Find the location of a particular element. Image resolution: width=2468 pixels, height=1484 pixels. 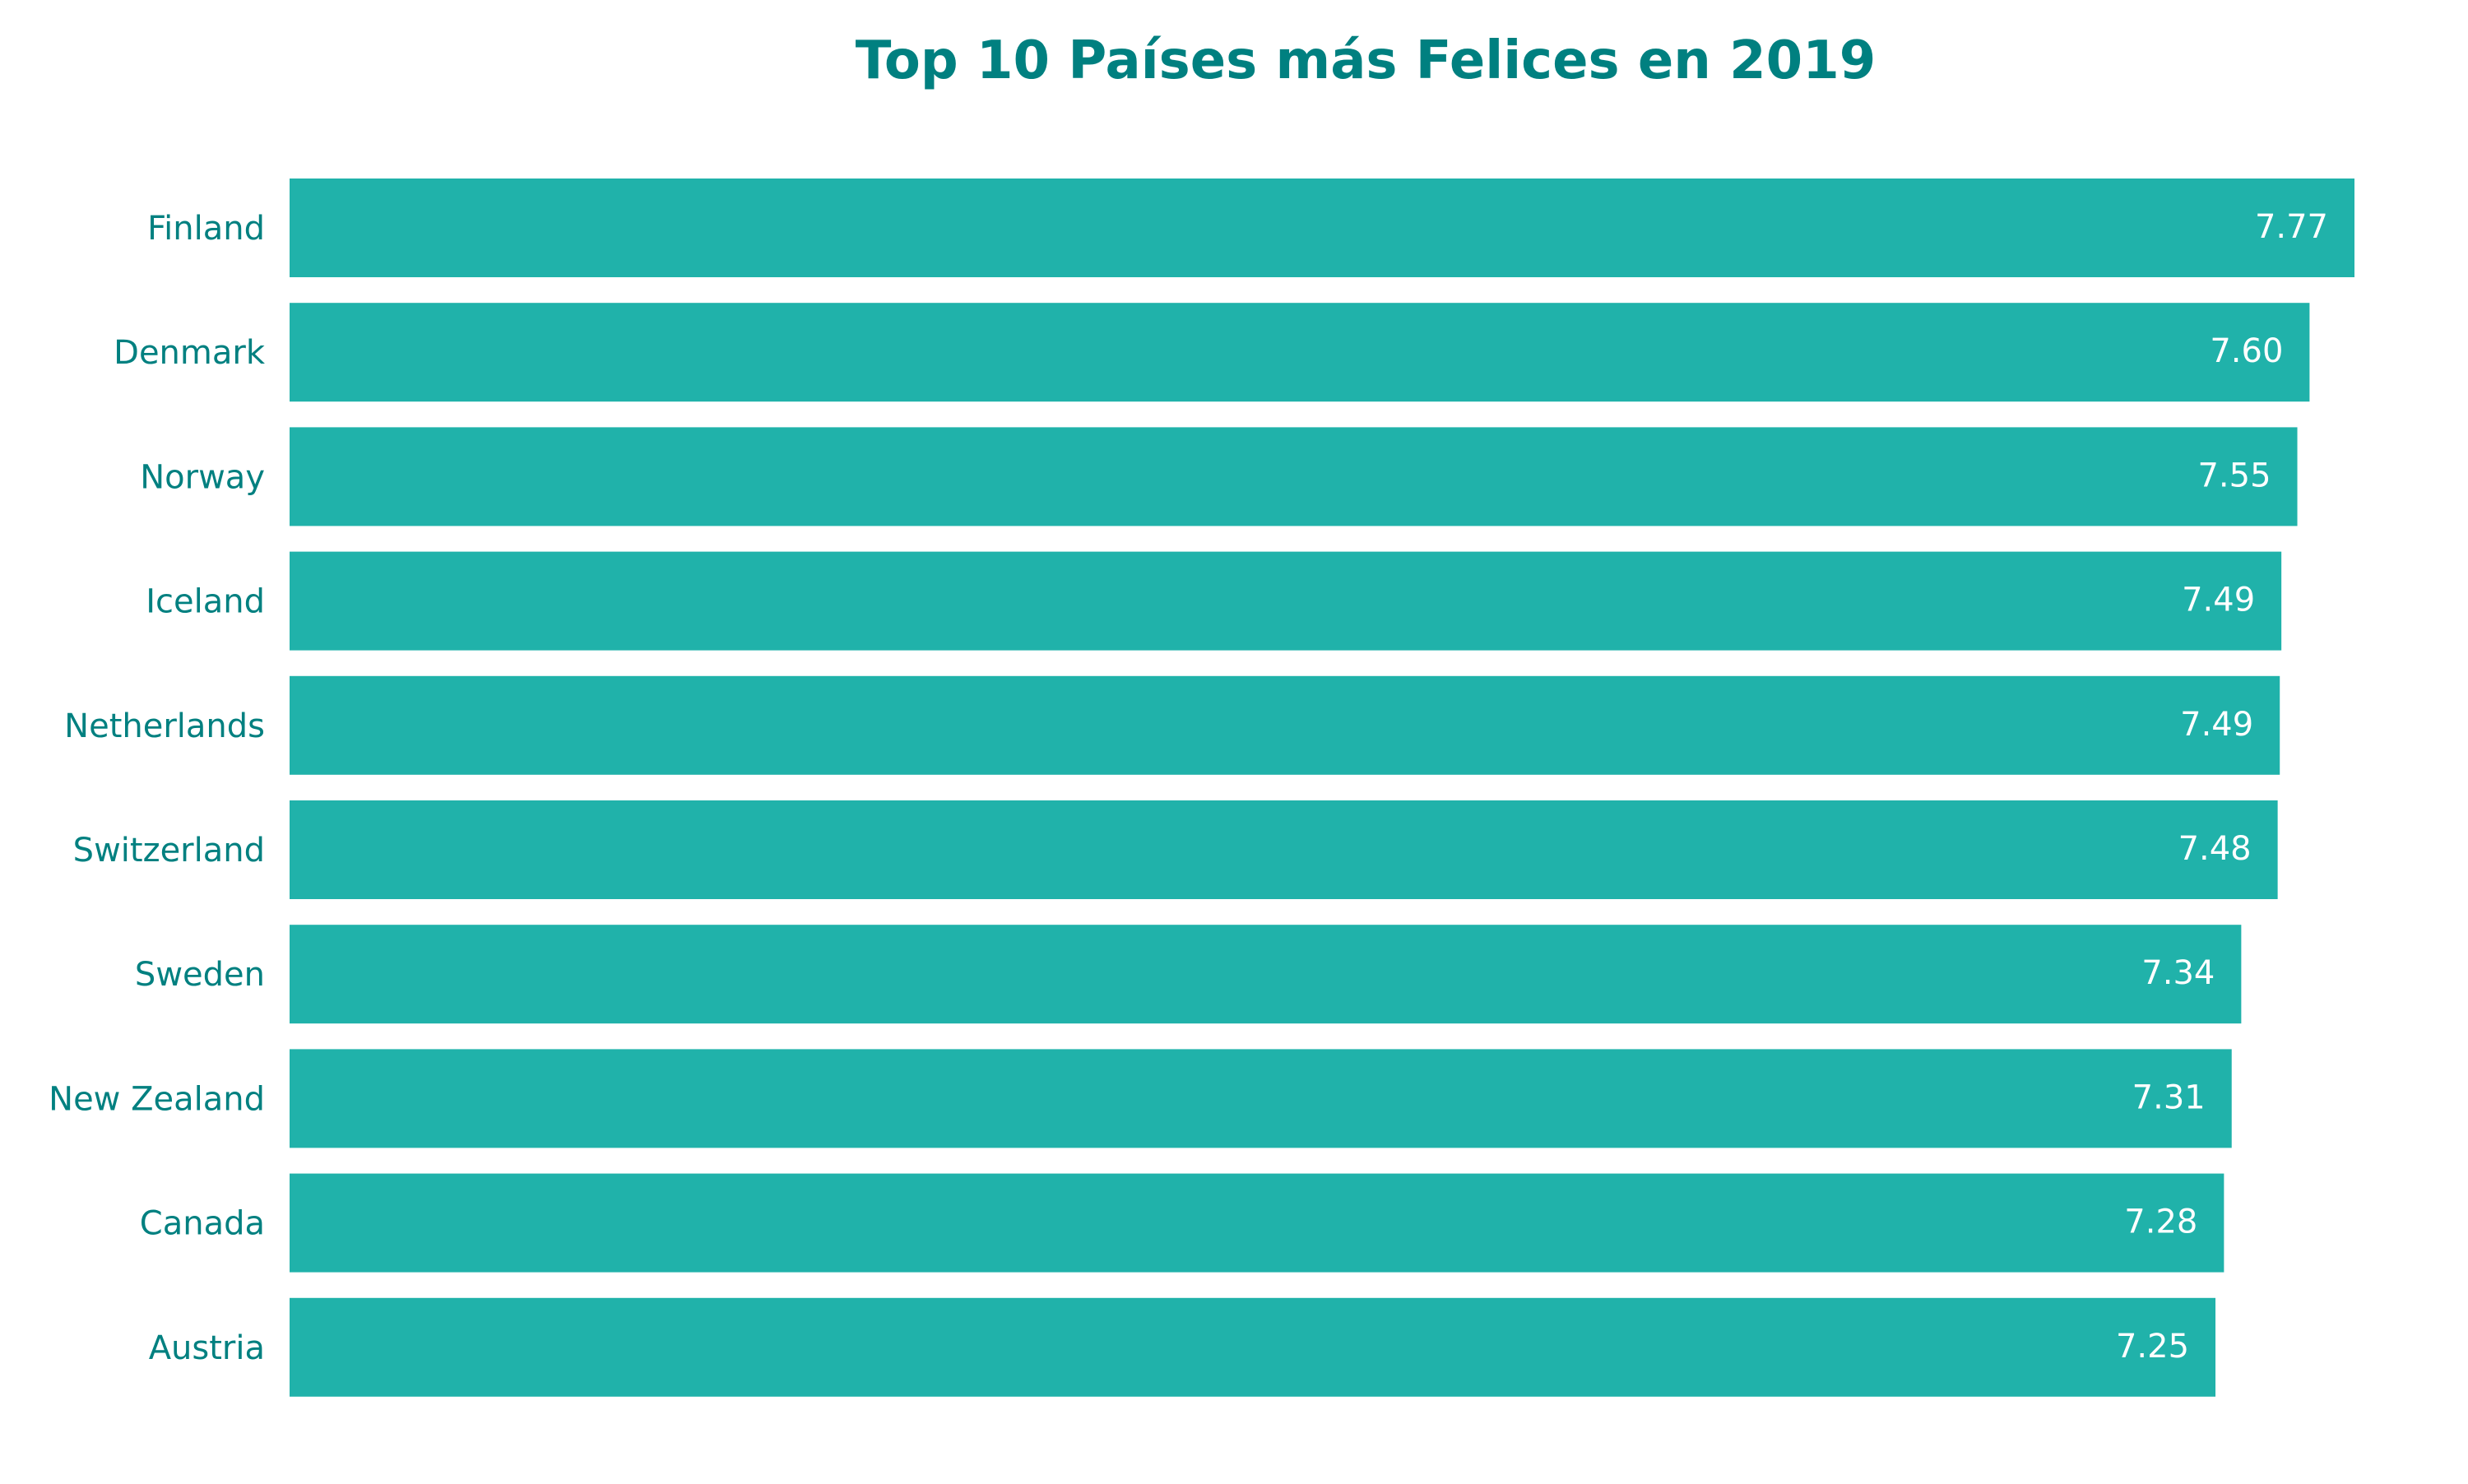

category-label: Norway is located at coordinates (202, 477).